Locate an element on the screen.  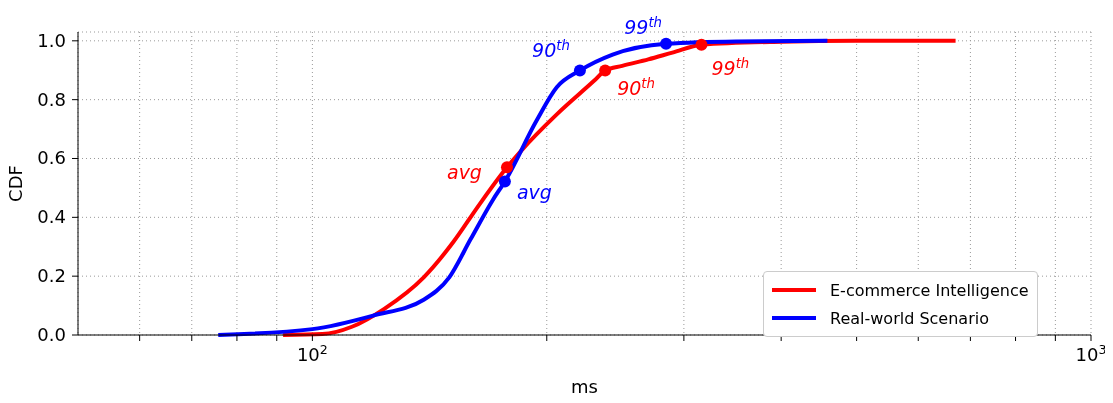
y-tick-label: 1.0 is located at coordinates (51, 40).